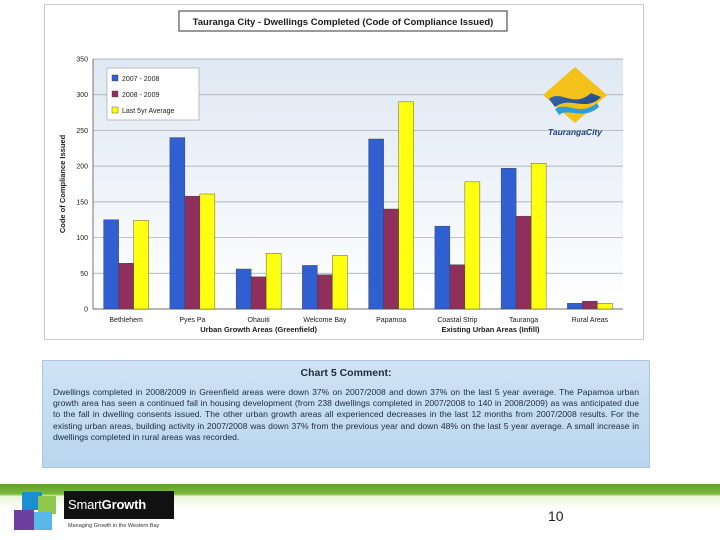 The height and width of the screenshot is (540, 720). What do you see at coordinates (140, 95) in the screenshot?
I see `legend-label: 2008 - 2009` at bounding box center [140, 95].